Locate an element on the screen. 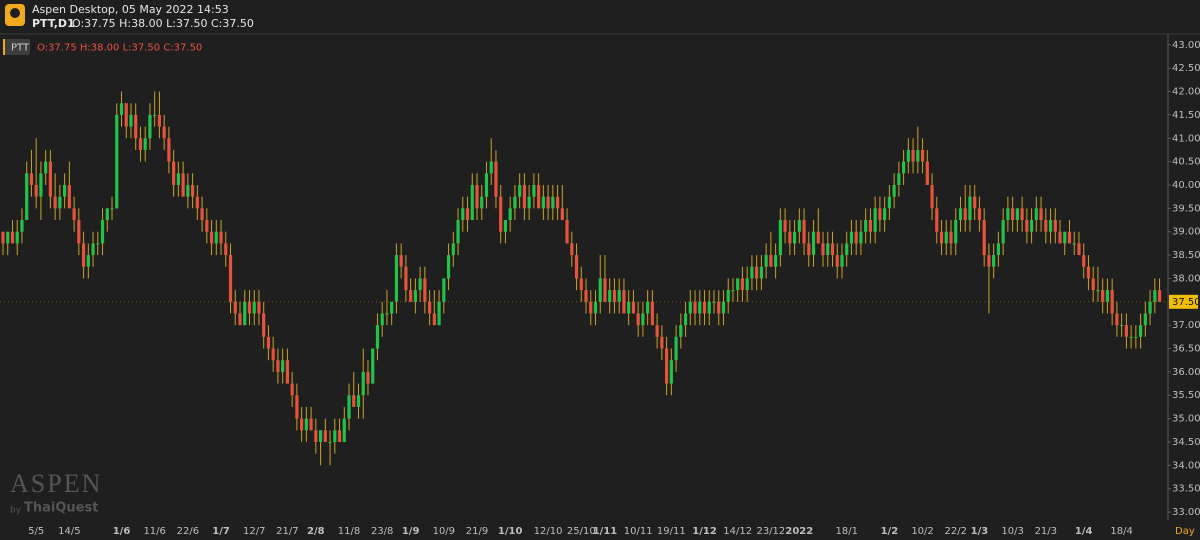 The width and height of the screenshot is (1200, 540). watermark-by: by is located at coordinates (16, 511).